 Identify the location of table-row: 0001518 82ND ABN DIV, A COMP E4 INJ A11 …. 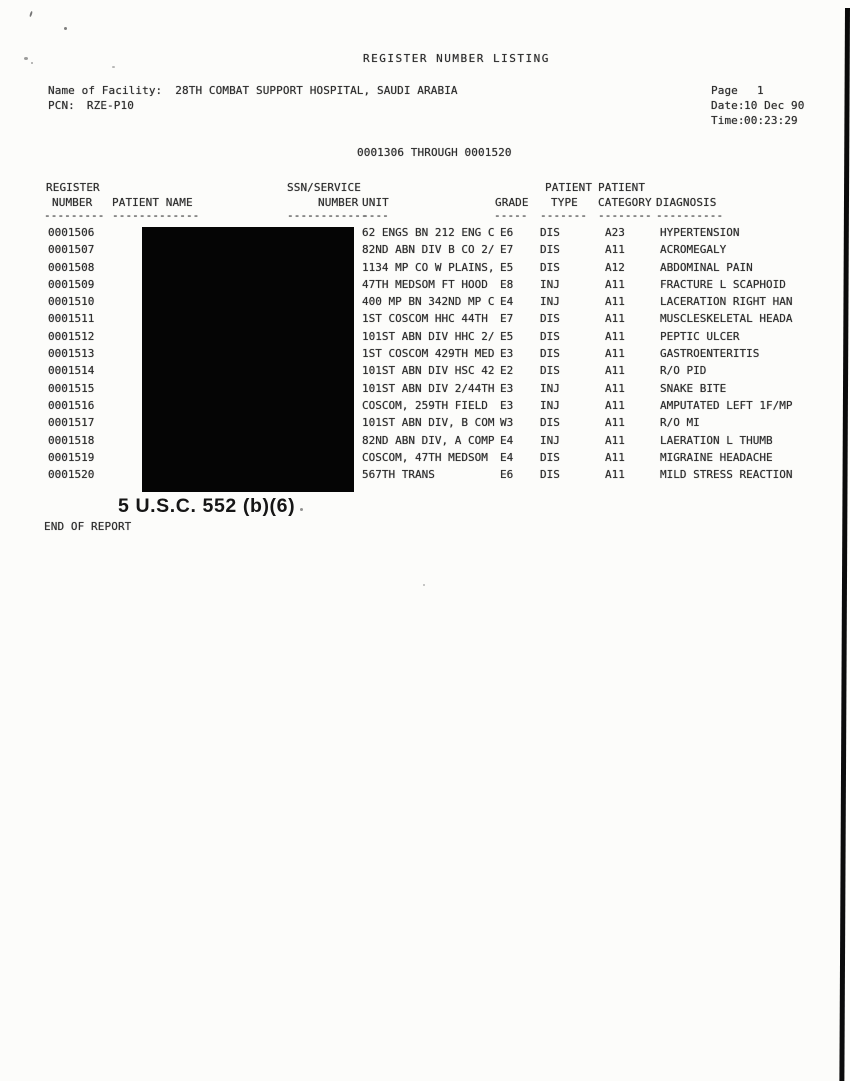
(425, 442).